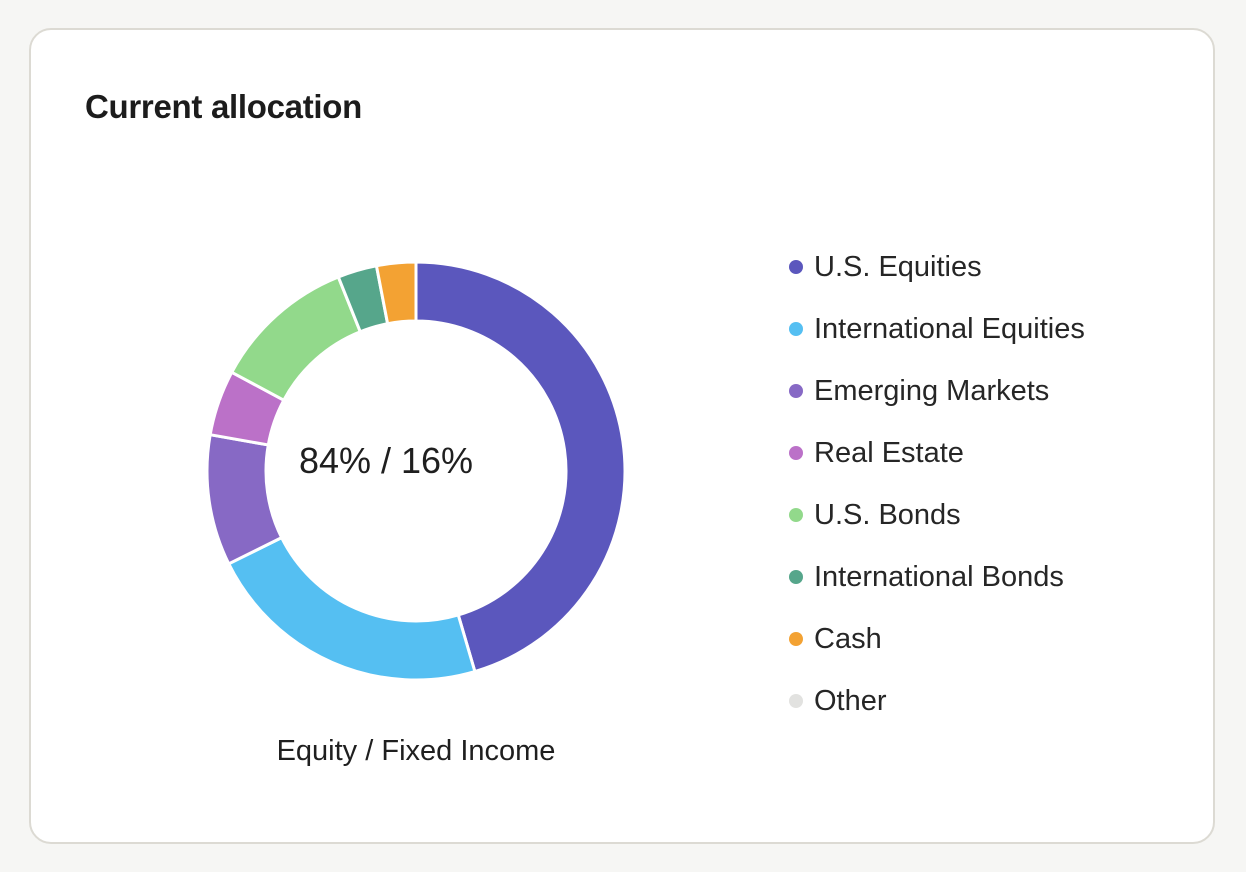 This screenshot has height=872, width=1246. Describe the element at coordinates (223, 106) in the screenshot. I see `card-title: Current allocation` at that location.